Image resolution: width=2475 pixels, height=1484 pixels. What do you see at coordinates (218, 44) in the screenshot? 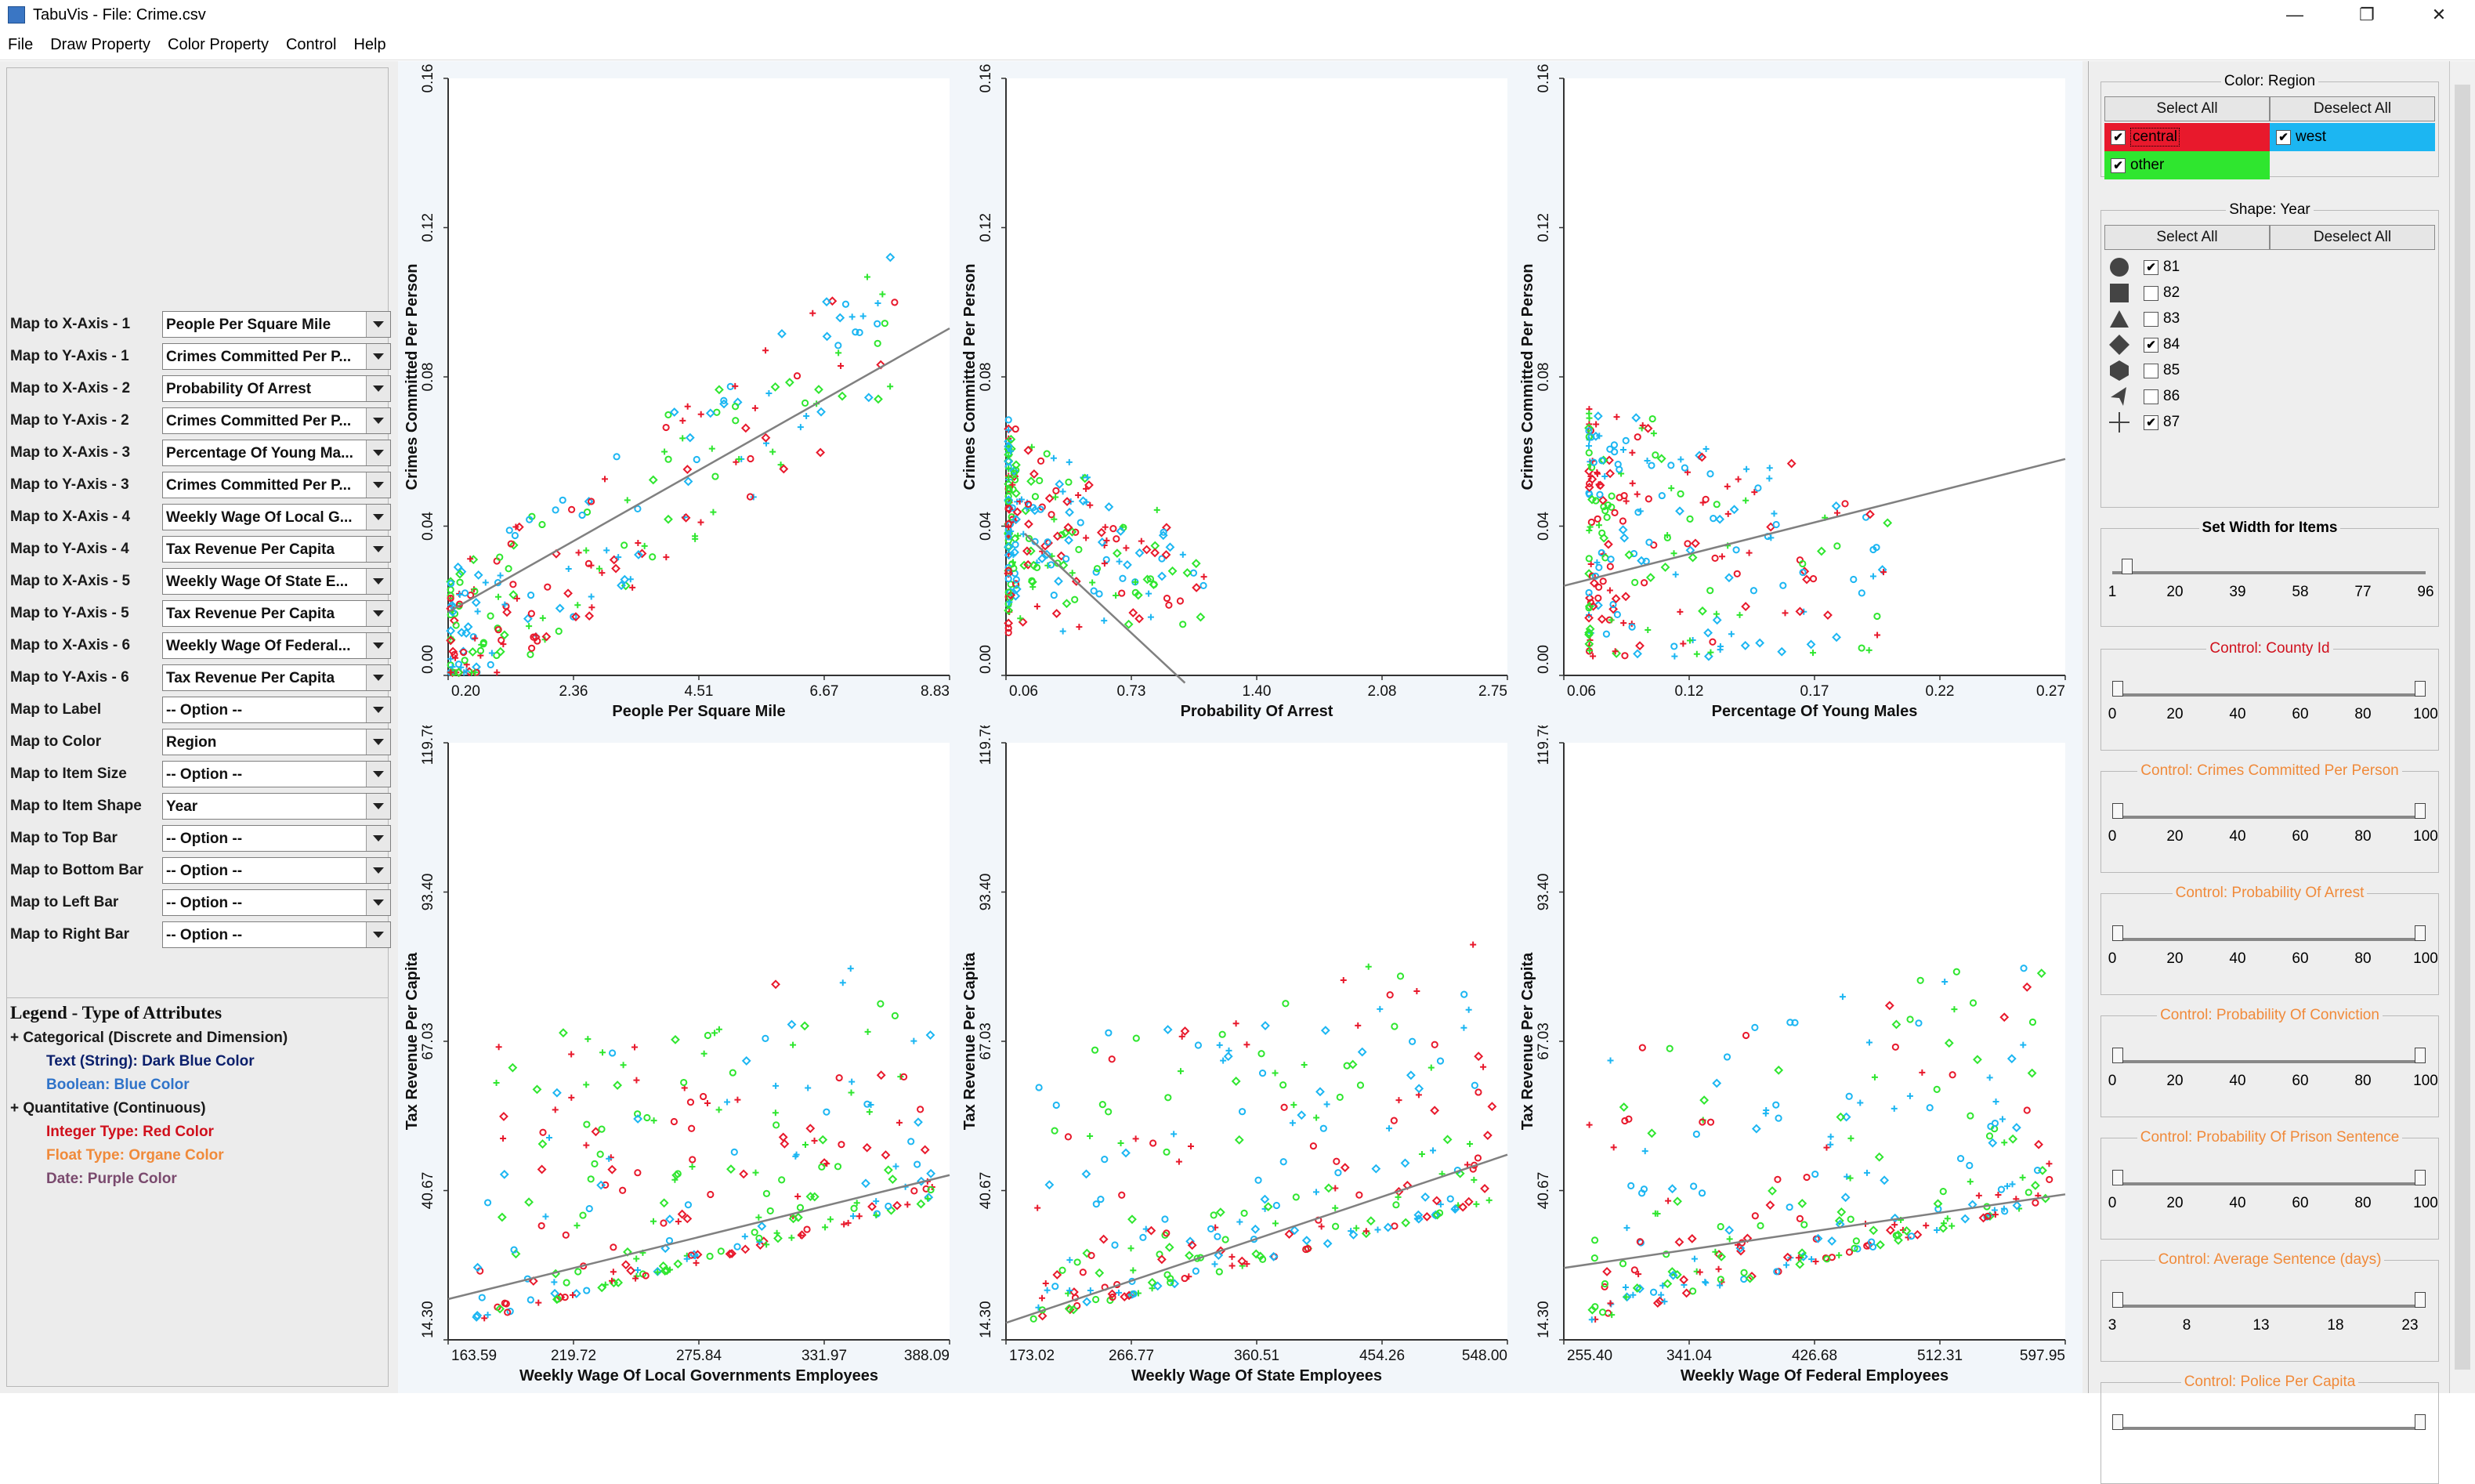
I see `menu-color-property: Color Property` at bounding box center [218, 44].